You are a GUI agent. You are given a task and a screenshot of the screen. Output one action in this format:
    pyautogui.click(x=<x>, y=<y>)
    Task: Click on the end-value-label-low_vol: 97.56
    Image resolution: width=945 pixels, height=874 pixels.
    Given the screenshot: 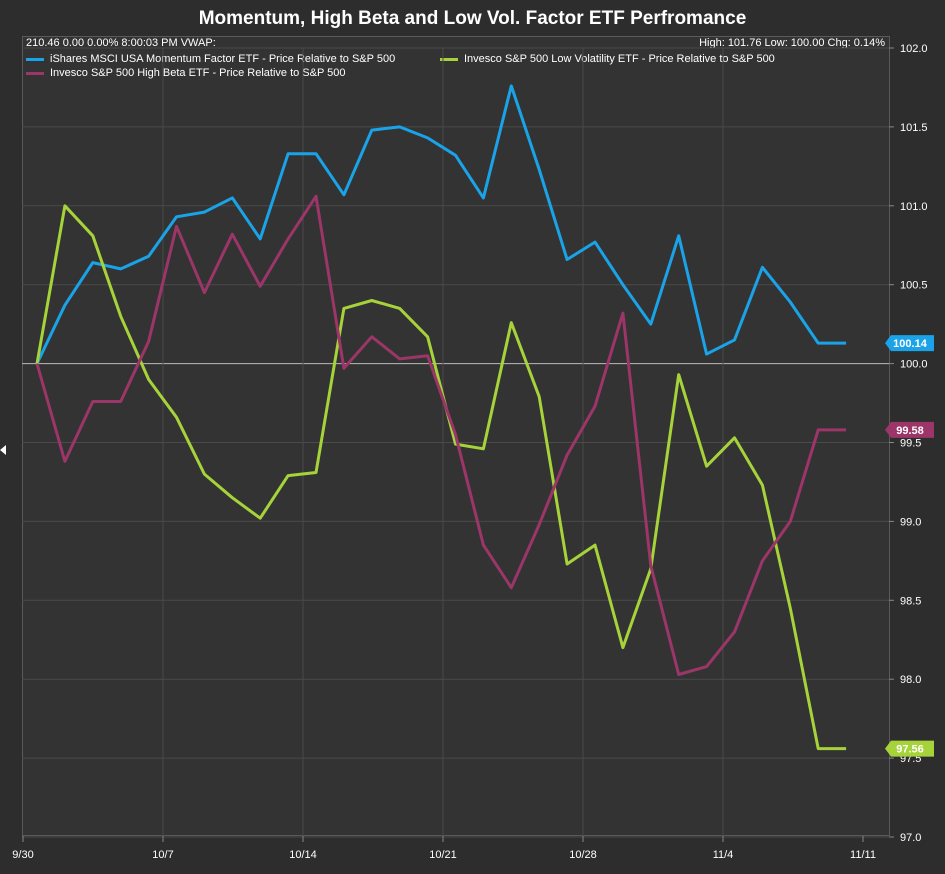 What is the action you would take?
    pyautogui.click(x=910, y=750)
    